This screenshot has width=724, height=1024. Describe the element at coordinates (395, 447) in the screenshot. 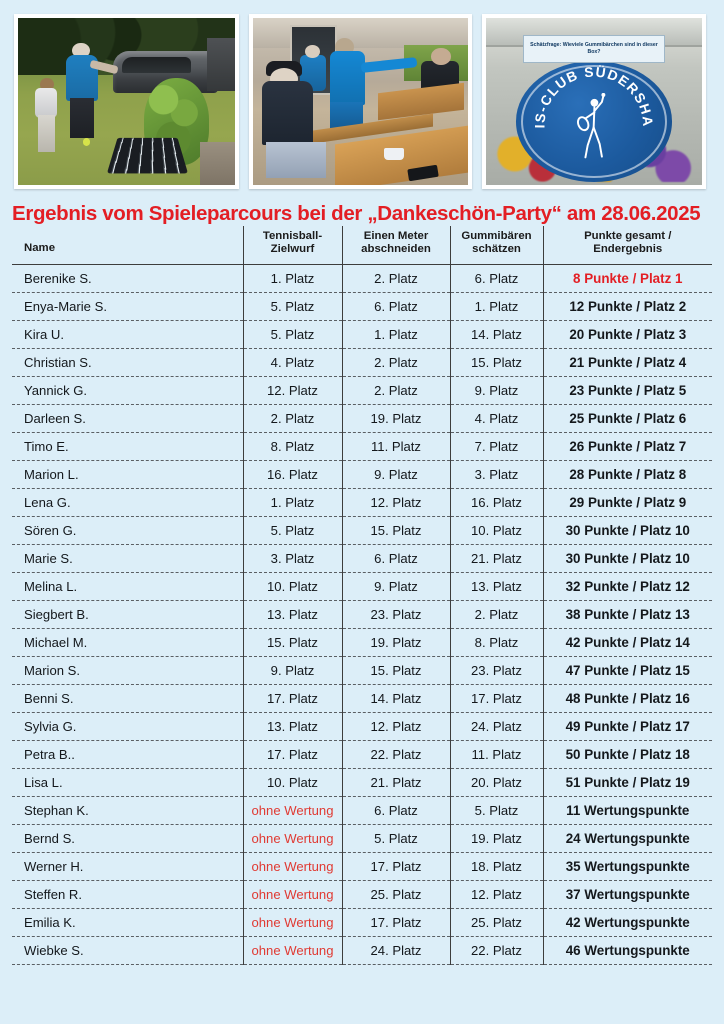

I see `cell-einen-meter-abschneiden: 11. Platz` at that location.